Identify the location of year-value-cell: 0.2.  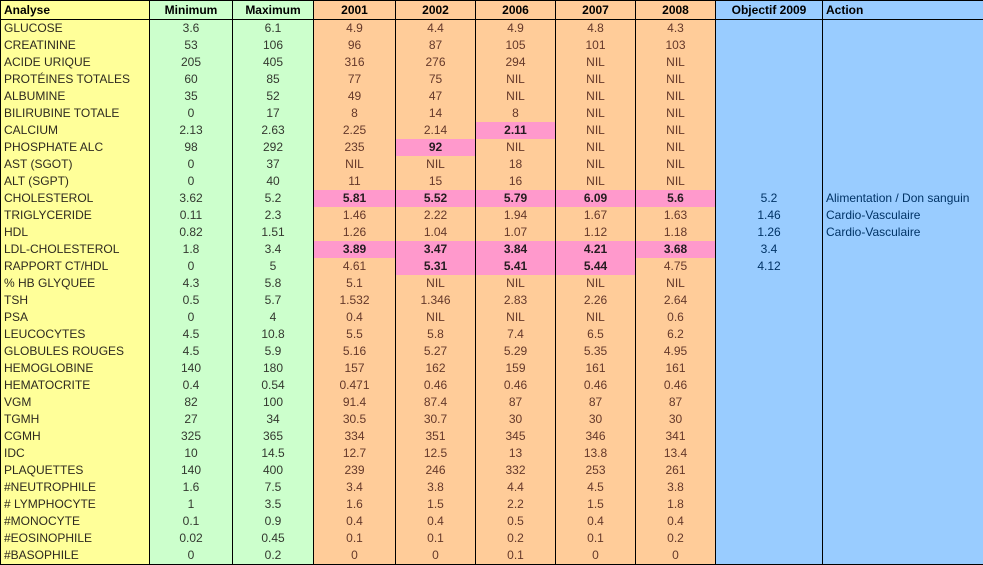
(676, 538).